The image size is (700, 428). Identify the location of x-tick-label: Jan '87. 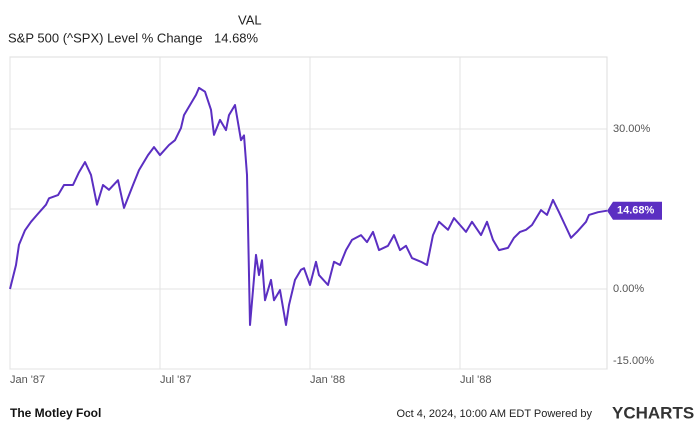
(27, 380).